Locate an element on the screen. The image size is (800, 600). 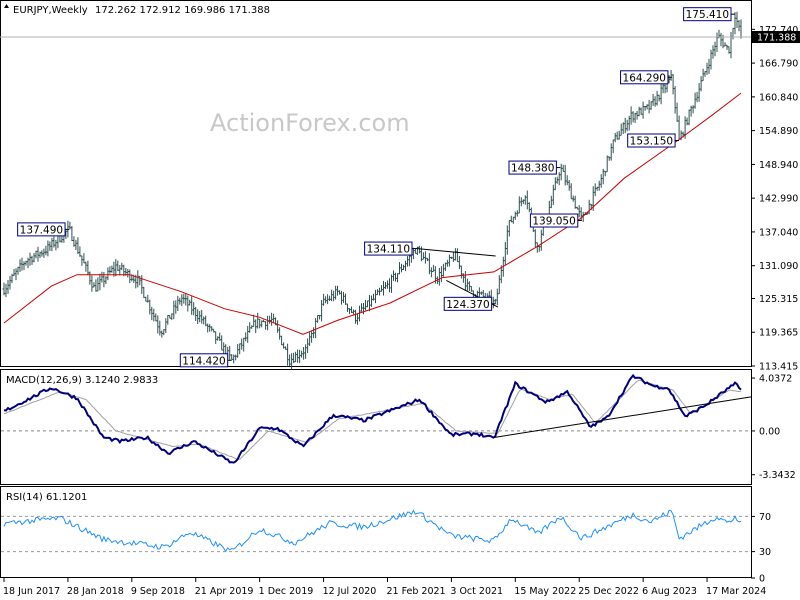
rsi-title: RSI(14) 61.1201 is located at coordinates (46, 497).